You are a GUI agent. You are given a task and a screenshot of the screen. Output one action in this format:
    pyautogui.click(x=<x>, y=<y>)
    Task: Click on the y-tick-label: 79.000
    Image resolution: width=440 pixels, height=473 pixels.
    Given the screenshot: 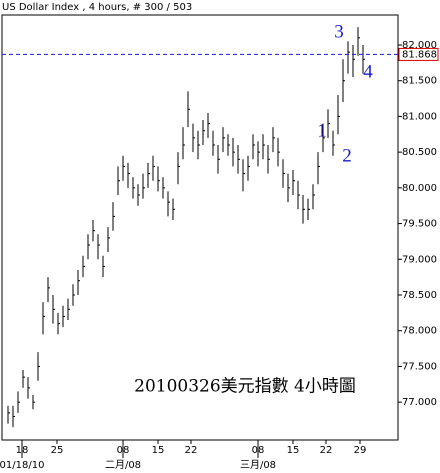 What is the action you would take?
    pyautogui.click(x=419, y=259)
    